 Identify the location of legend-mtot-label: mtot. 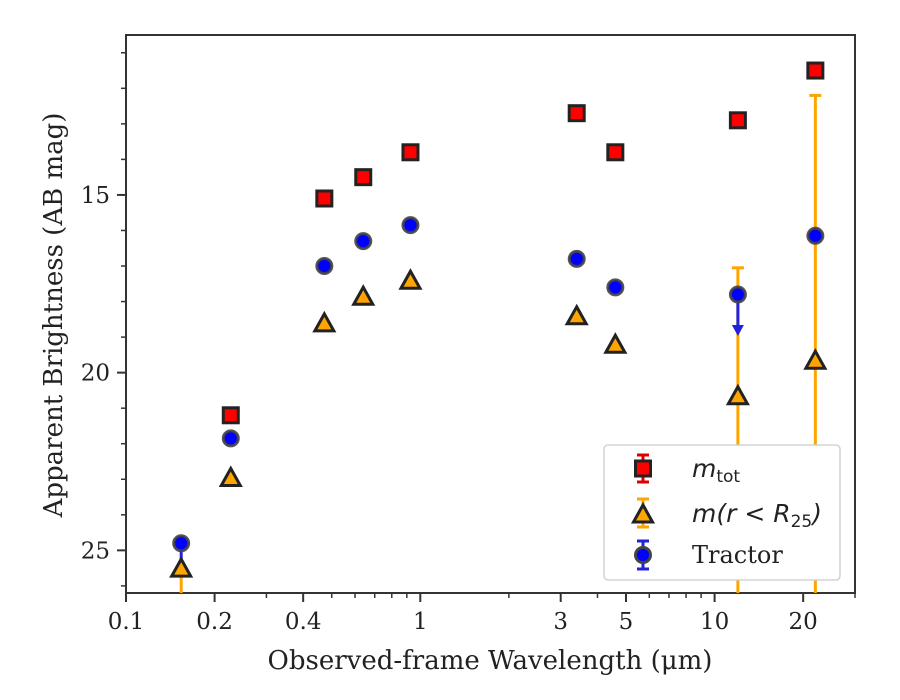
(716, 470).